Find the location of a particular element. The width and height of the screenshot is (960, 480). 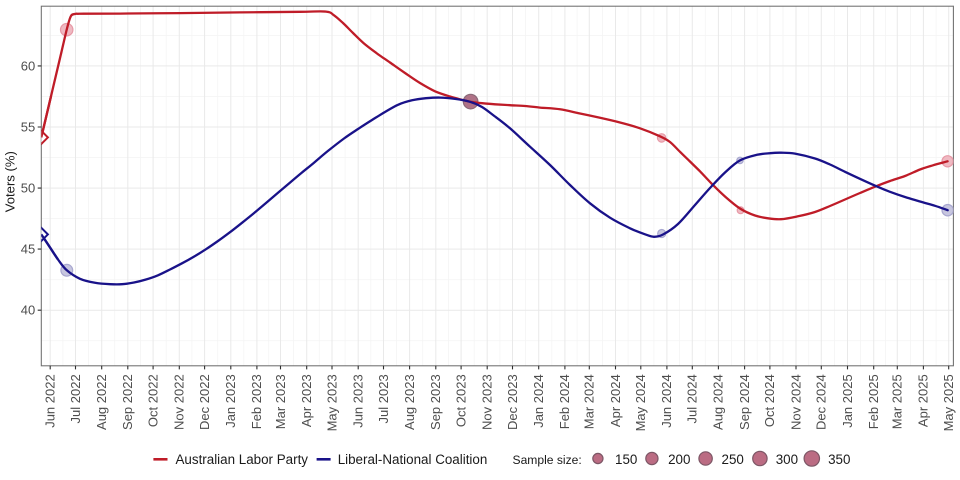

svg-text: Voters (%) is located at coordinates (10, 181).